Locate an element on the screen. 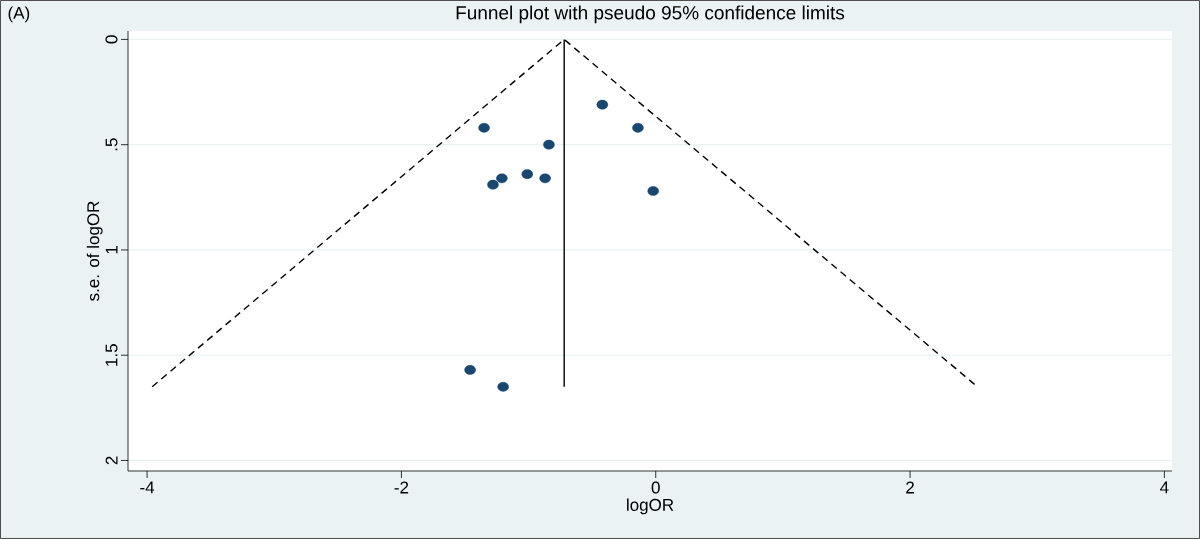 The height and width of the screenshot is (539, 1200). y-tick-label: 0 is located at coordinates (111, 39).